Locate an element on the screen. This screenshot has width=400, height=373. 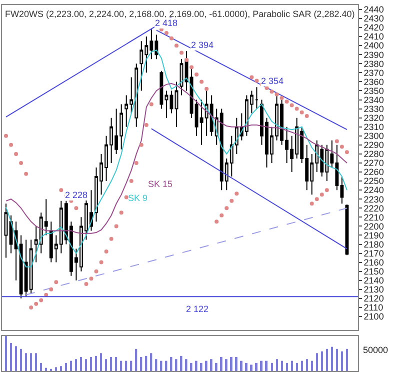
y-tick-label: 2250 is located at coordinates (374, 181).